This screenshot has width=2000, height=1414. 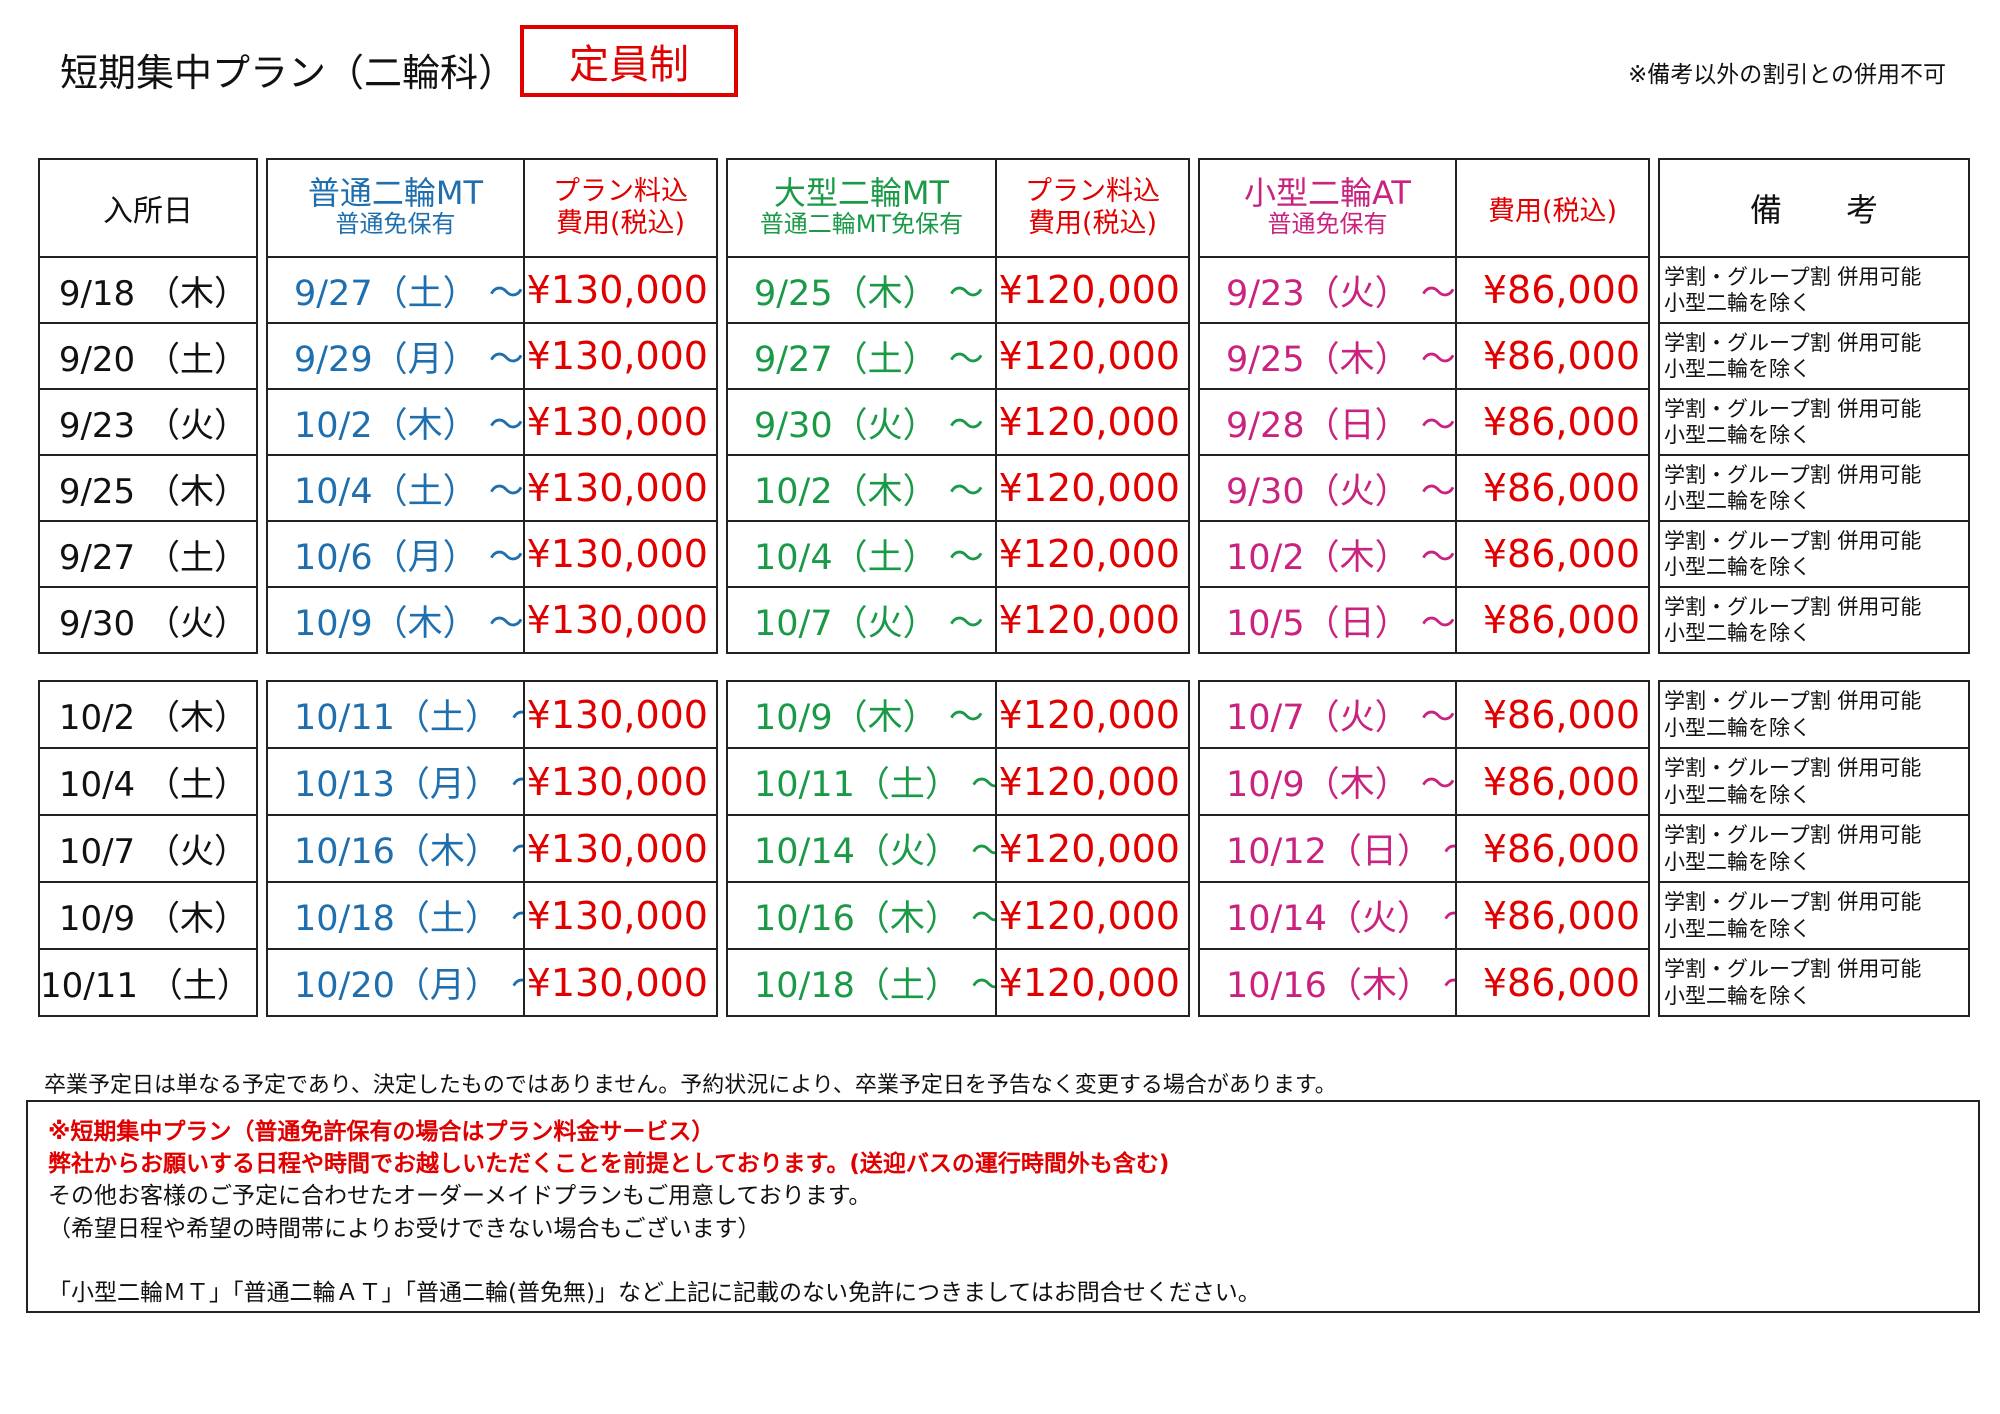 I want to click on at-small-graduation-date: 10/5（日） ～, so click(x=1327, y=620).